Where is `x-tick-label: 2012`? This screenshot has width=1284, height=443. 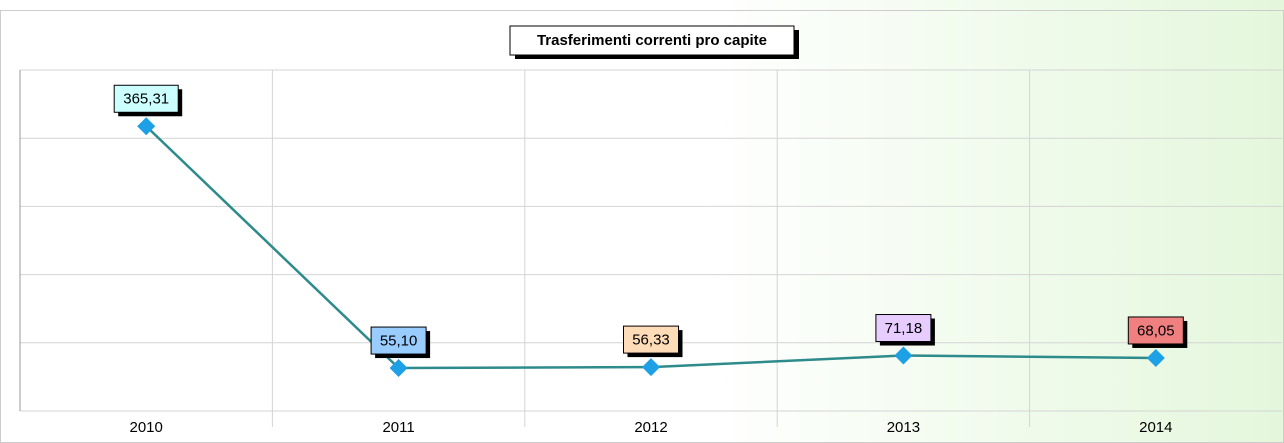
x-tick-label: 2012 is located at coordinates (650, 427).